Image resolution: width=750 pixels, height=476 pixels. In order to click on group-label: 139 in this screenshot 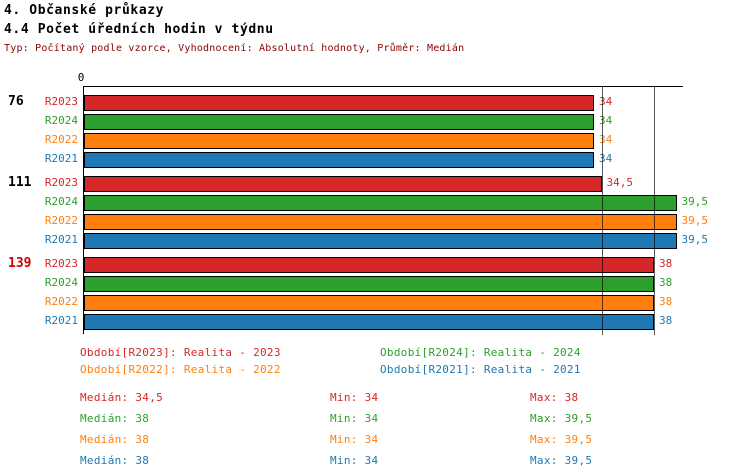, I will do `click(20, 263)`.